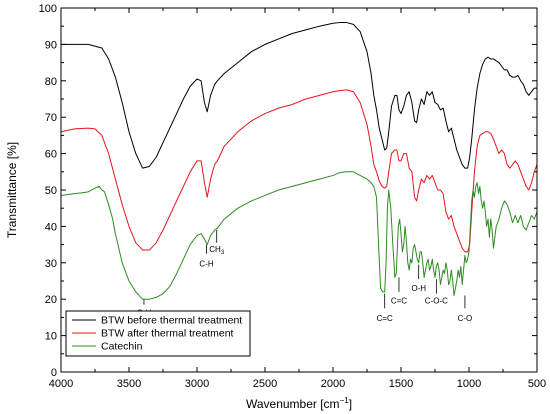 This screenshot has height=414, width=550. What do you see at coordinates (217, 250) in the screenshot?
I see `annotation-label: CH3` at bounding box center [217, 250].